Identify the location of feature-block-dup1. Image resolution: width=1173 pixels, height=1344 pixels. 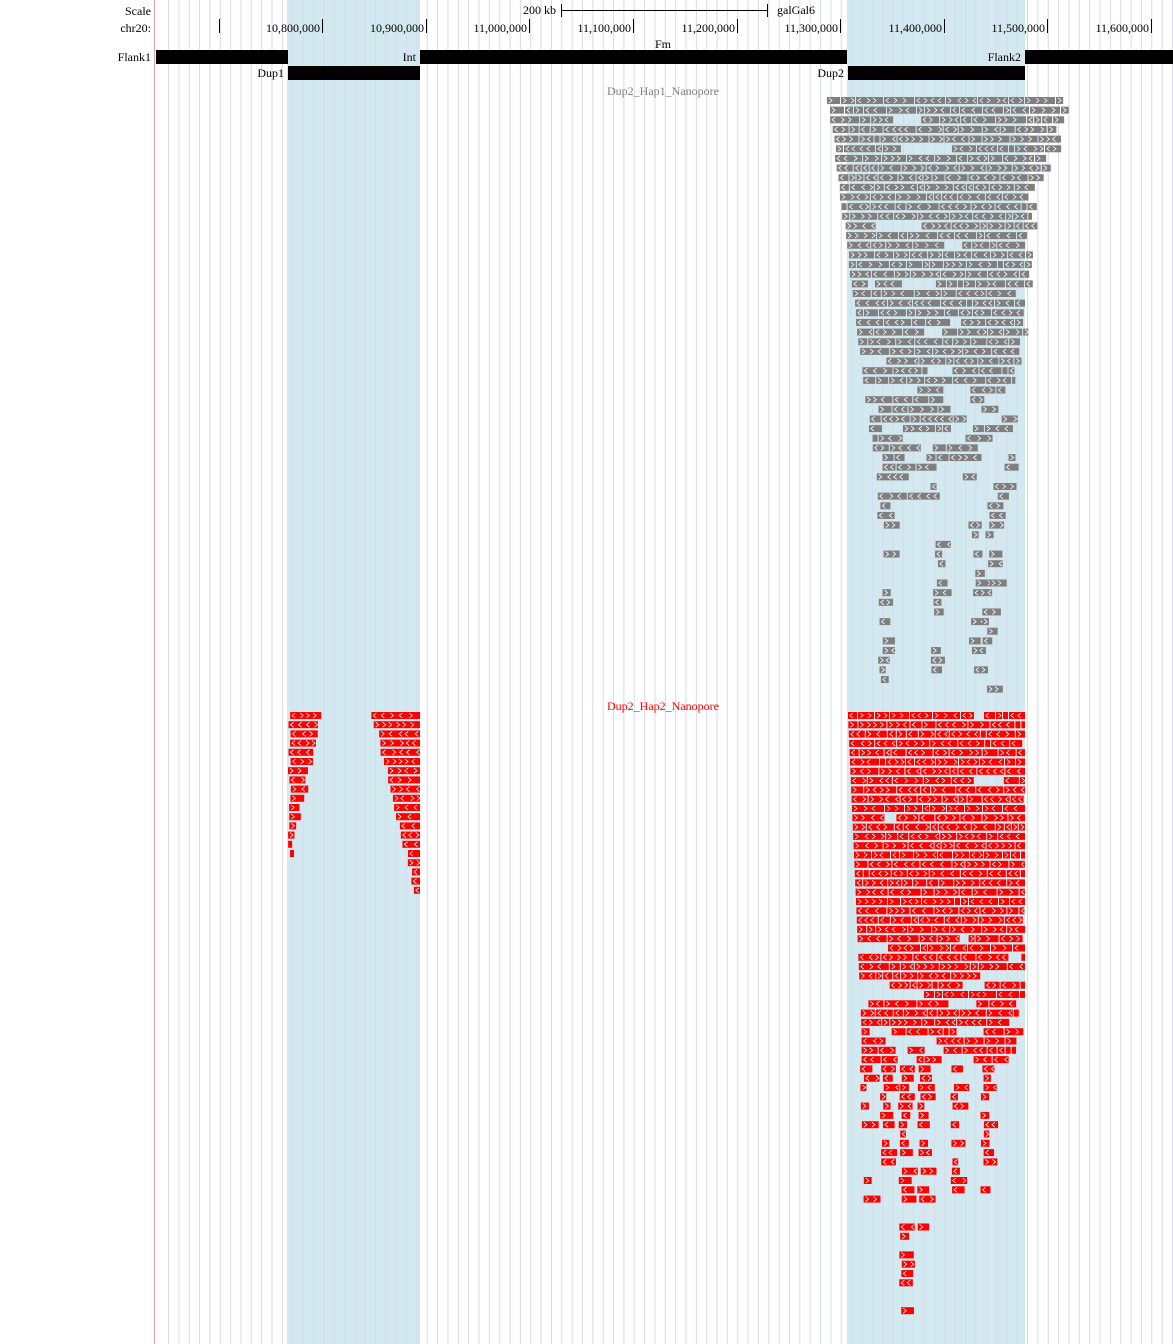
(354, 73).